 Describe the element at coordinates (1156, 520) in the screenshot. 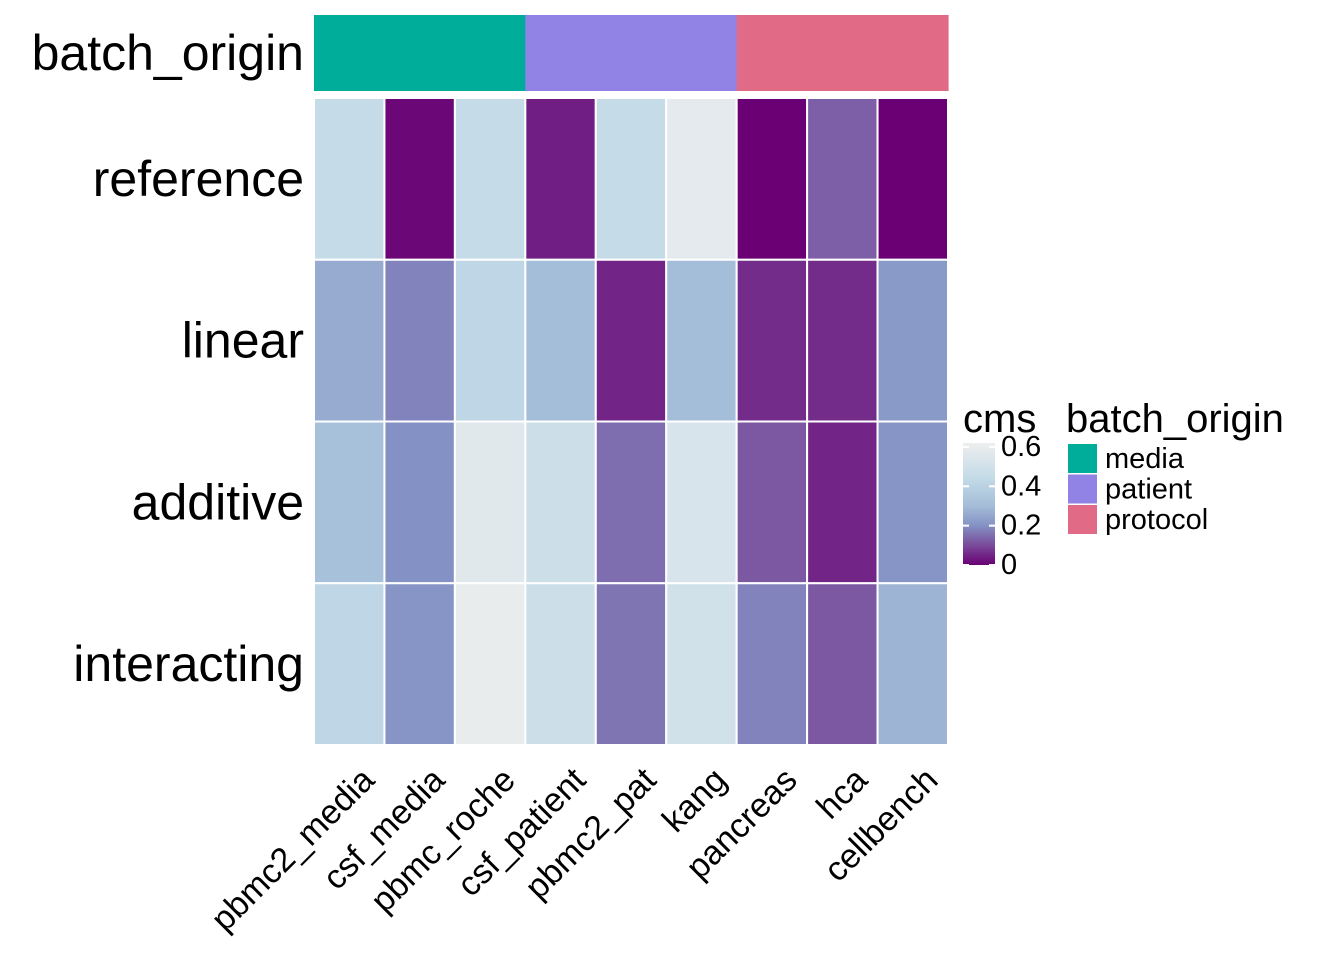

I see `legend-label: protocol` at that location.